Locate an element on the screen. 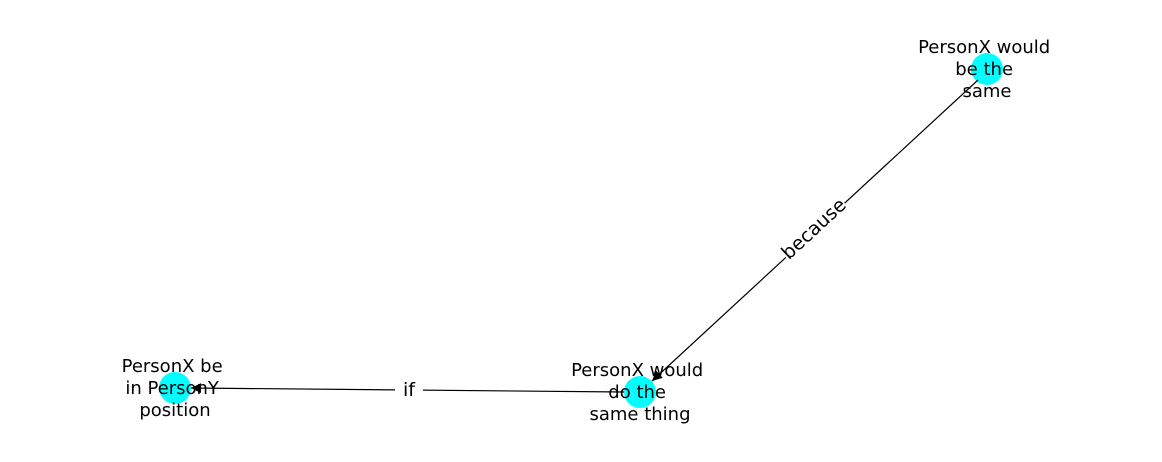 This screenshot has width=1162, height=462. node-do-same-label: PersonX would do the same thing is located at coordinates (640, 392).